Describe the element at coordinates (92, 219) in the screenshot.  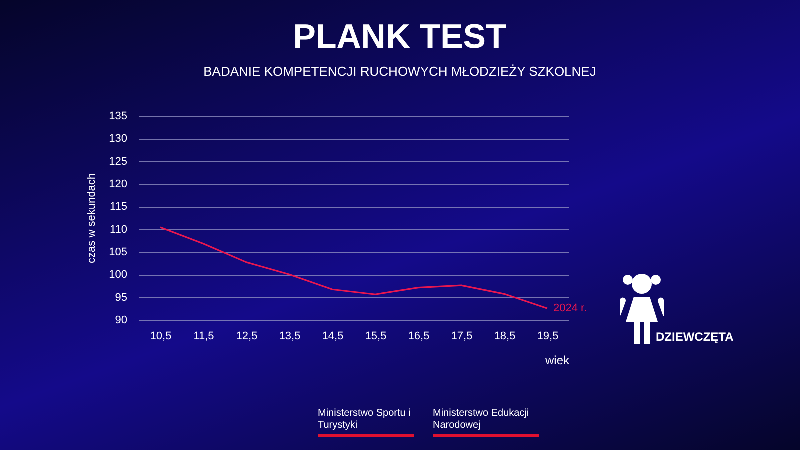
I see `y-axis-title: czas w sekundach` at that location.